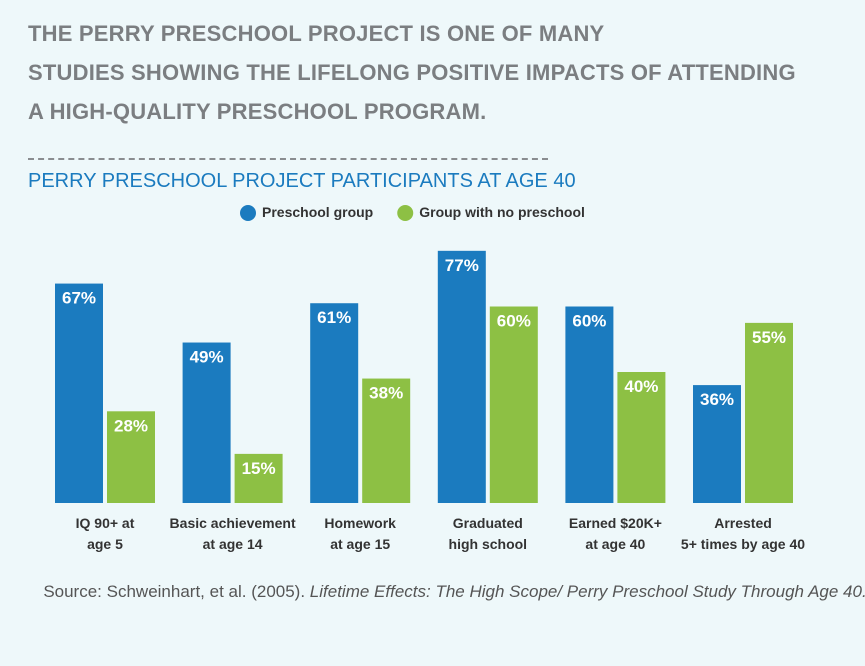  Describe the element at coordinates (318, 212) in the screenshot. I see `legend-label: Preschool group` at that location.